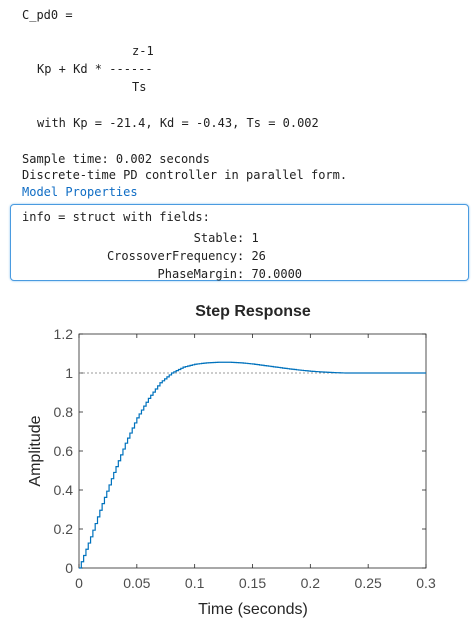 The height and width of the screenshot is (628, 476). I want to click on formula-numerator: z-1, so click(143, 51).